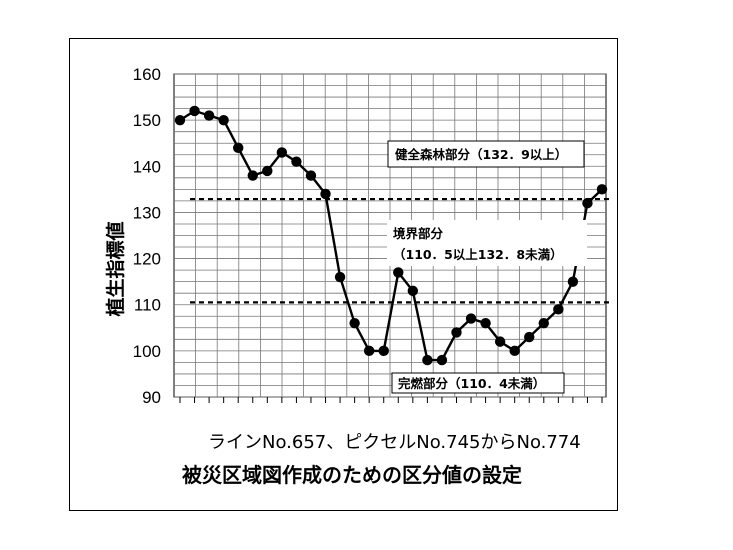 Image resolution: width=733 pixels, height=550 pixels. What do you see at coordinates (481, 154) in the screenshot?
I see `annotation-healthy-text: 健全森林部分（132．9以上）` at bounding box center [481, 154].